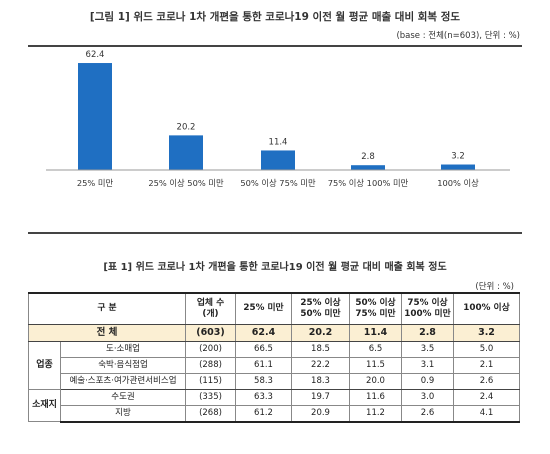 Image resolution: width=550 pixels, height=454 pixels. I want to click on header-under25: 25% 미만, so click(263, 308).